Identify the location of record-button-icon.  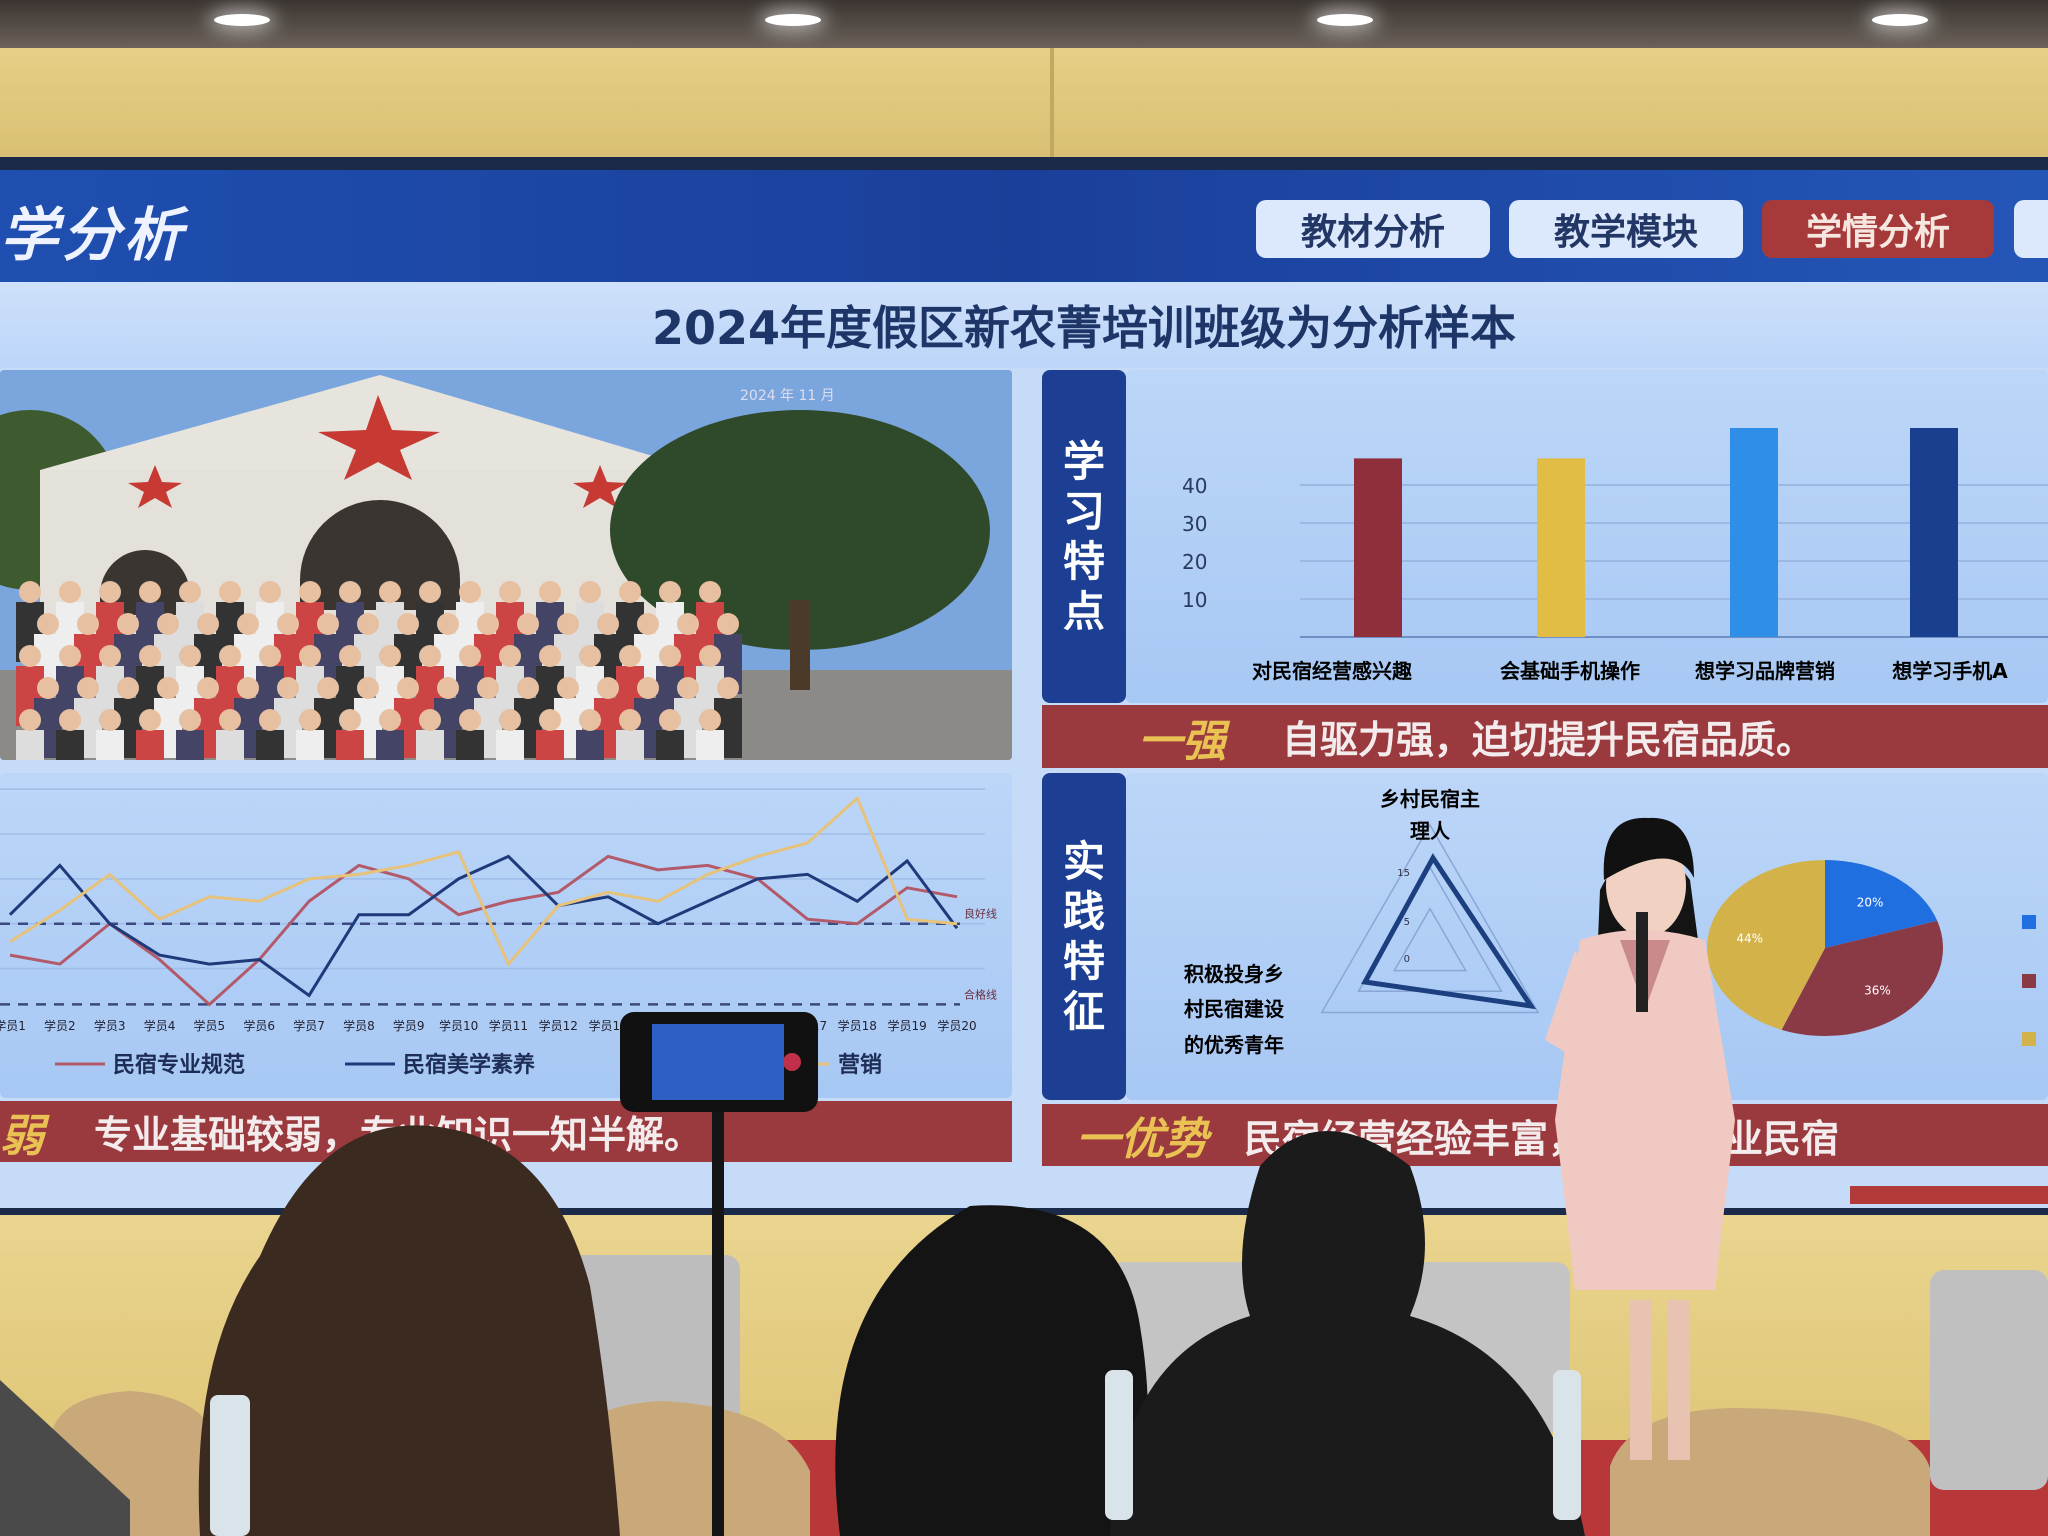
(792, 1062).